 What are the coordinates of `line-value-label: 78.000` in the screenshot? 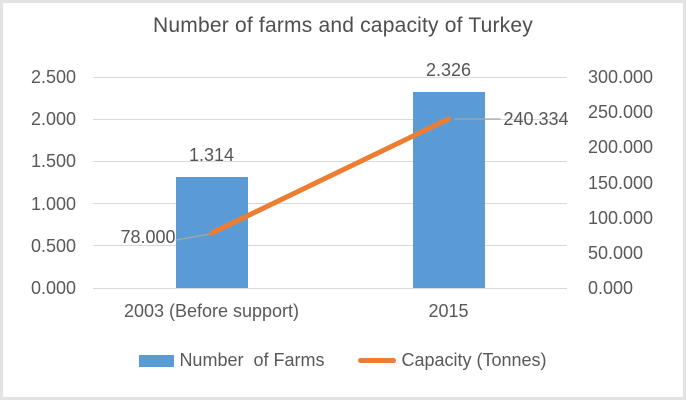 It's located at (148, 237).